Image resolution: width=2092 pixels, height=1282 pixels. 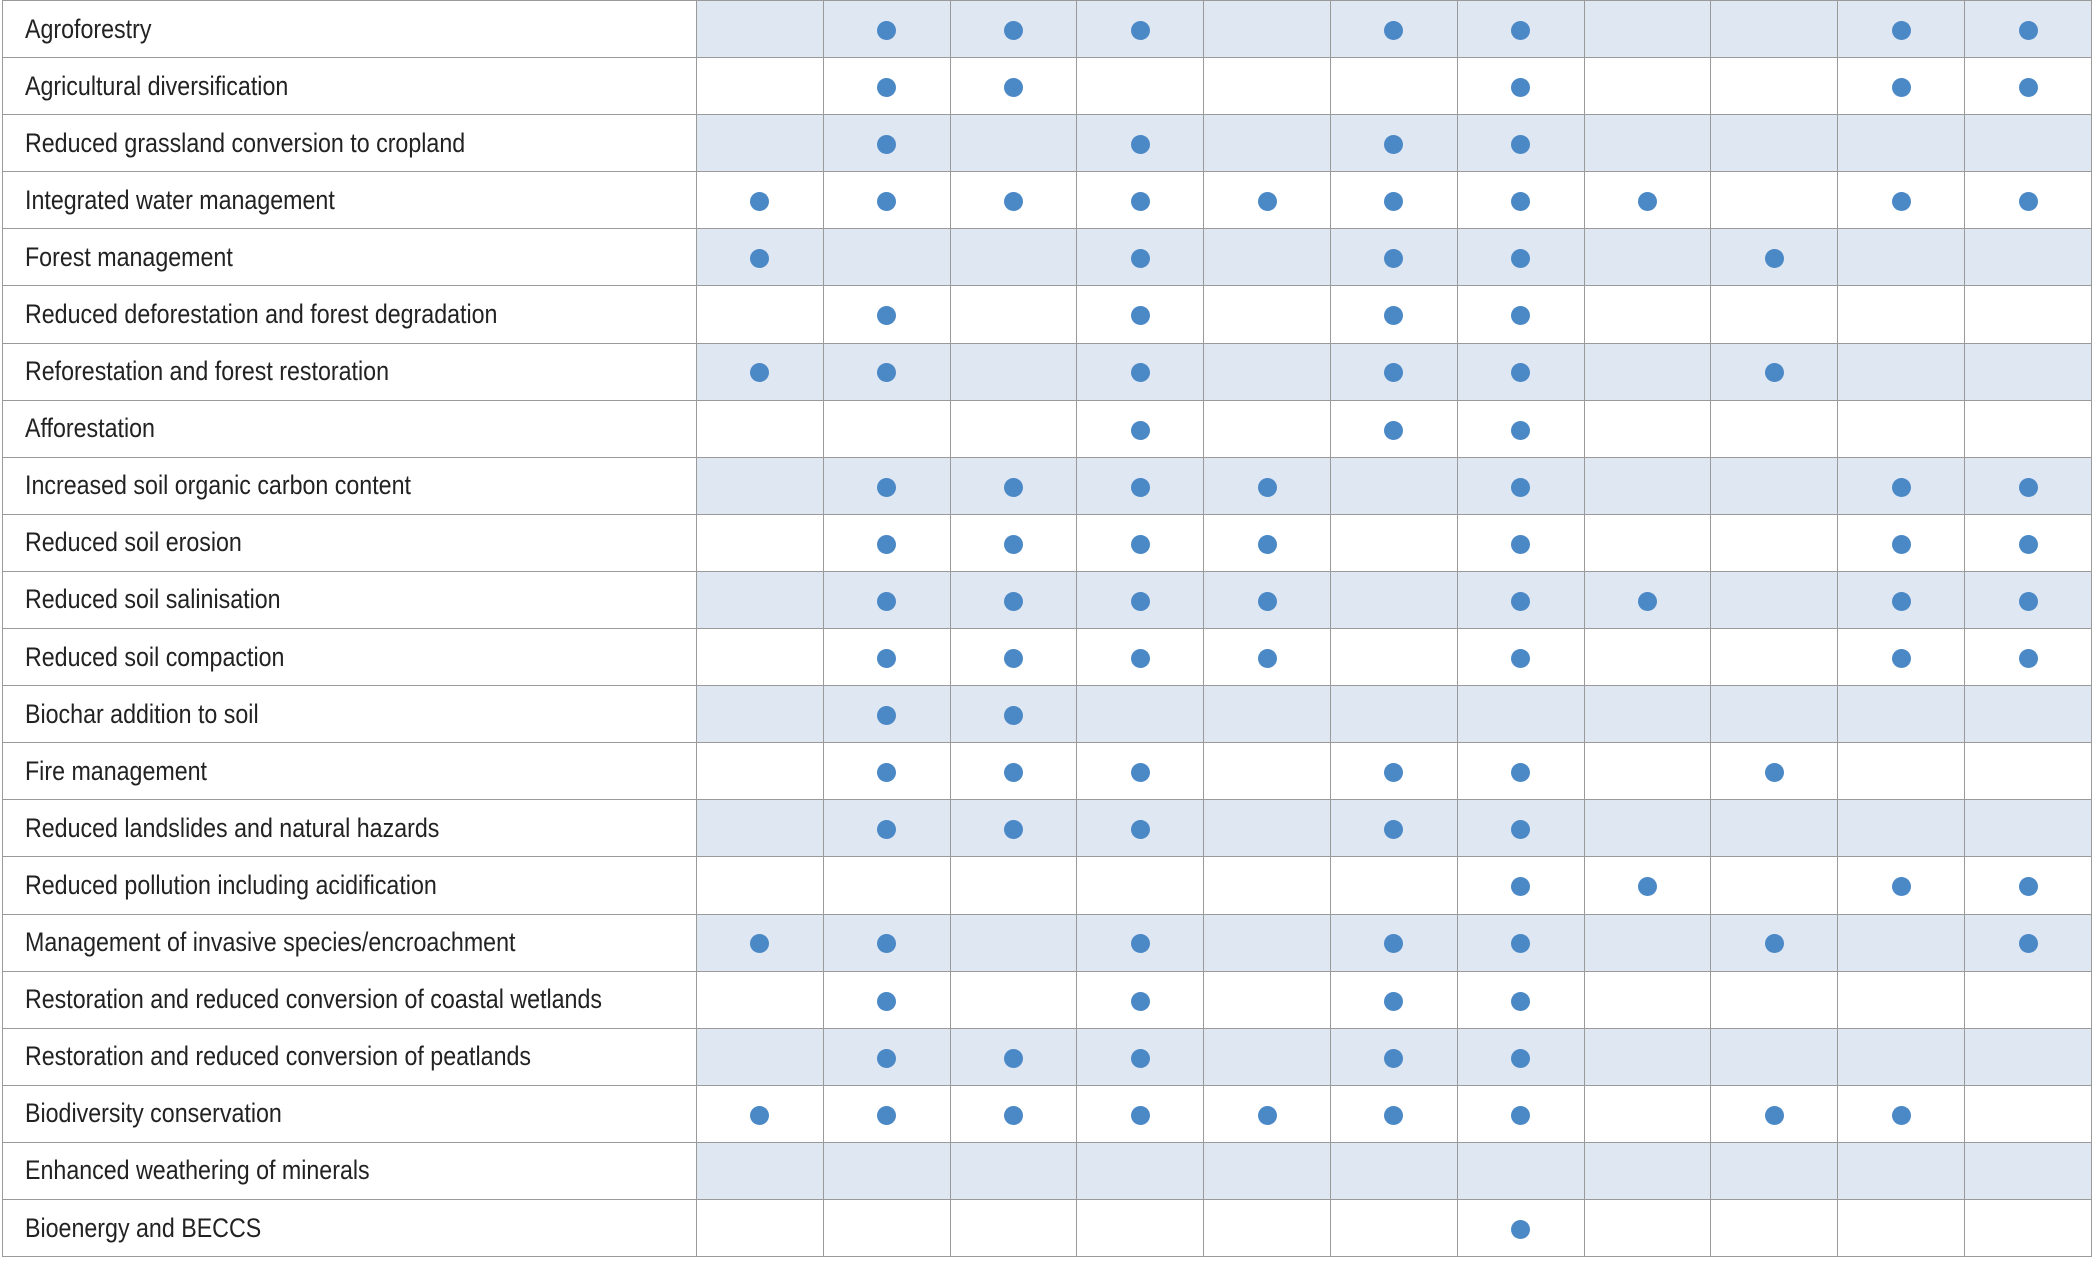 What do you see at coordinates (349, 828) in the screenshot?
I see `row-label-cell: Reduced landslides and natural hazards` at bounding box center [349, 828].